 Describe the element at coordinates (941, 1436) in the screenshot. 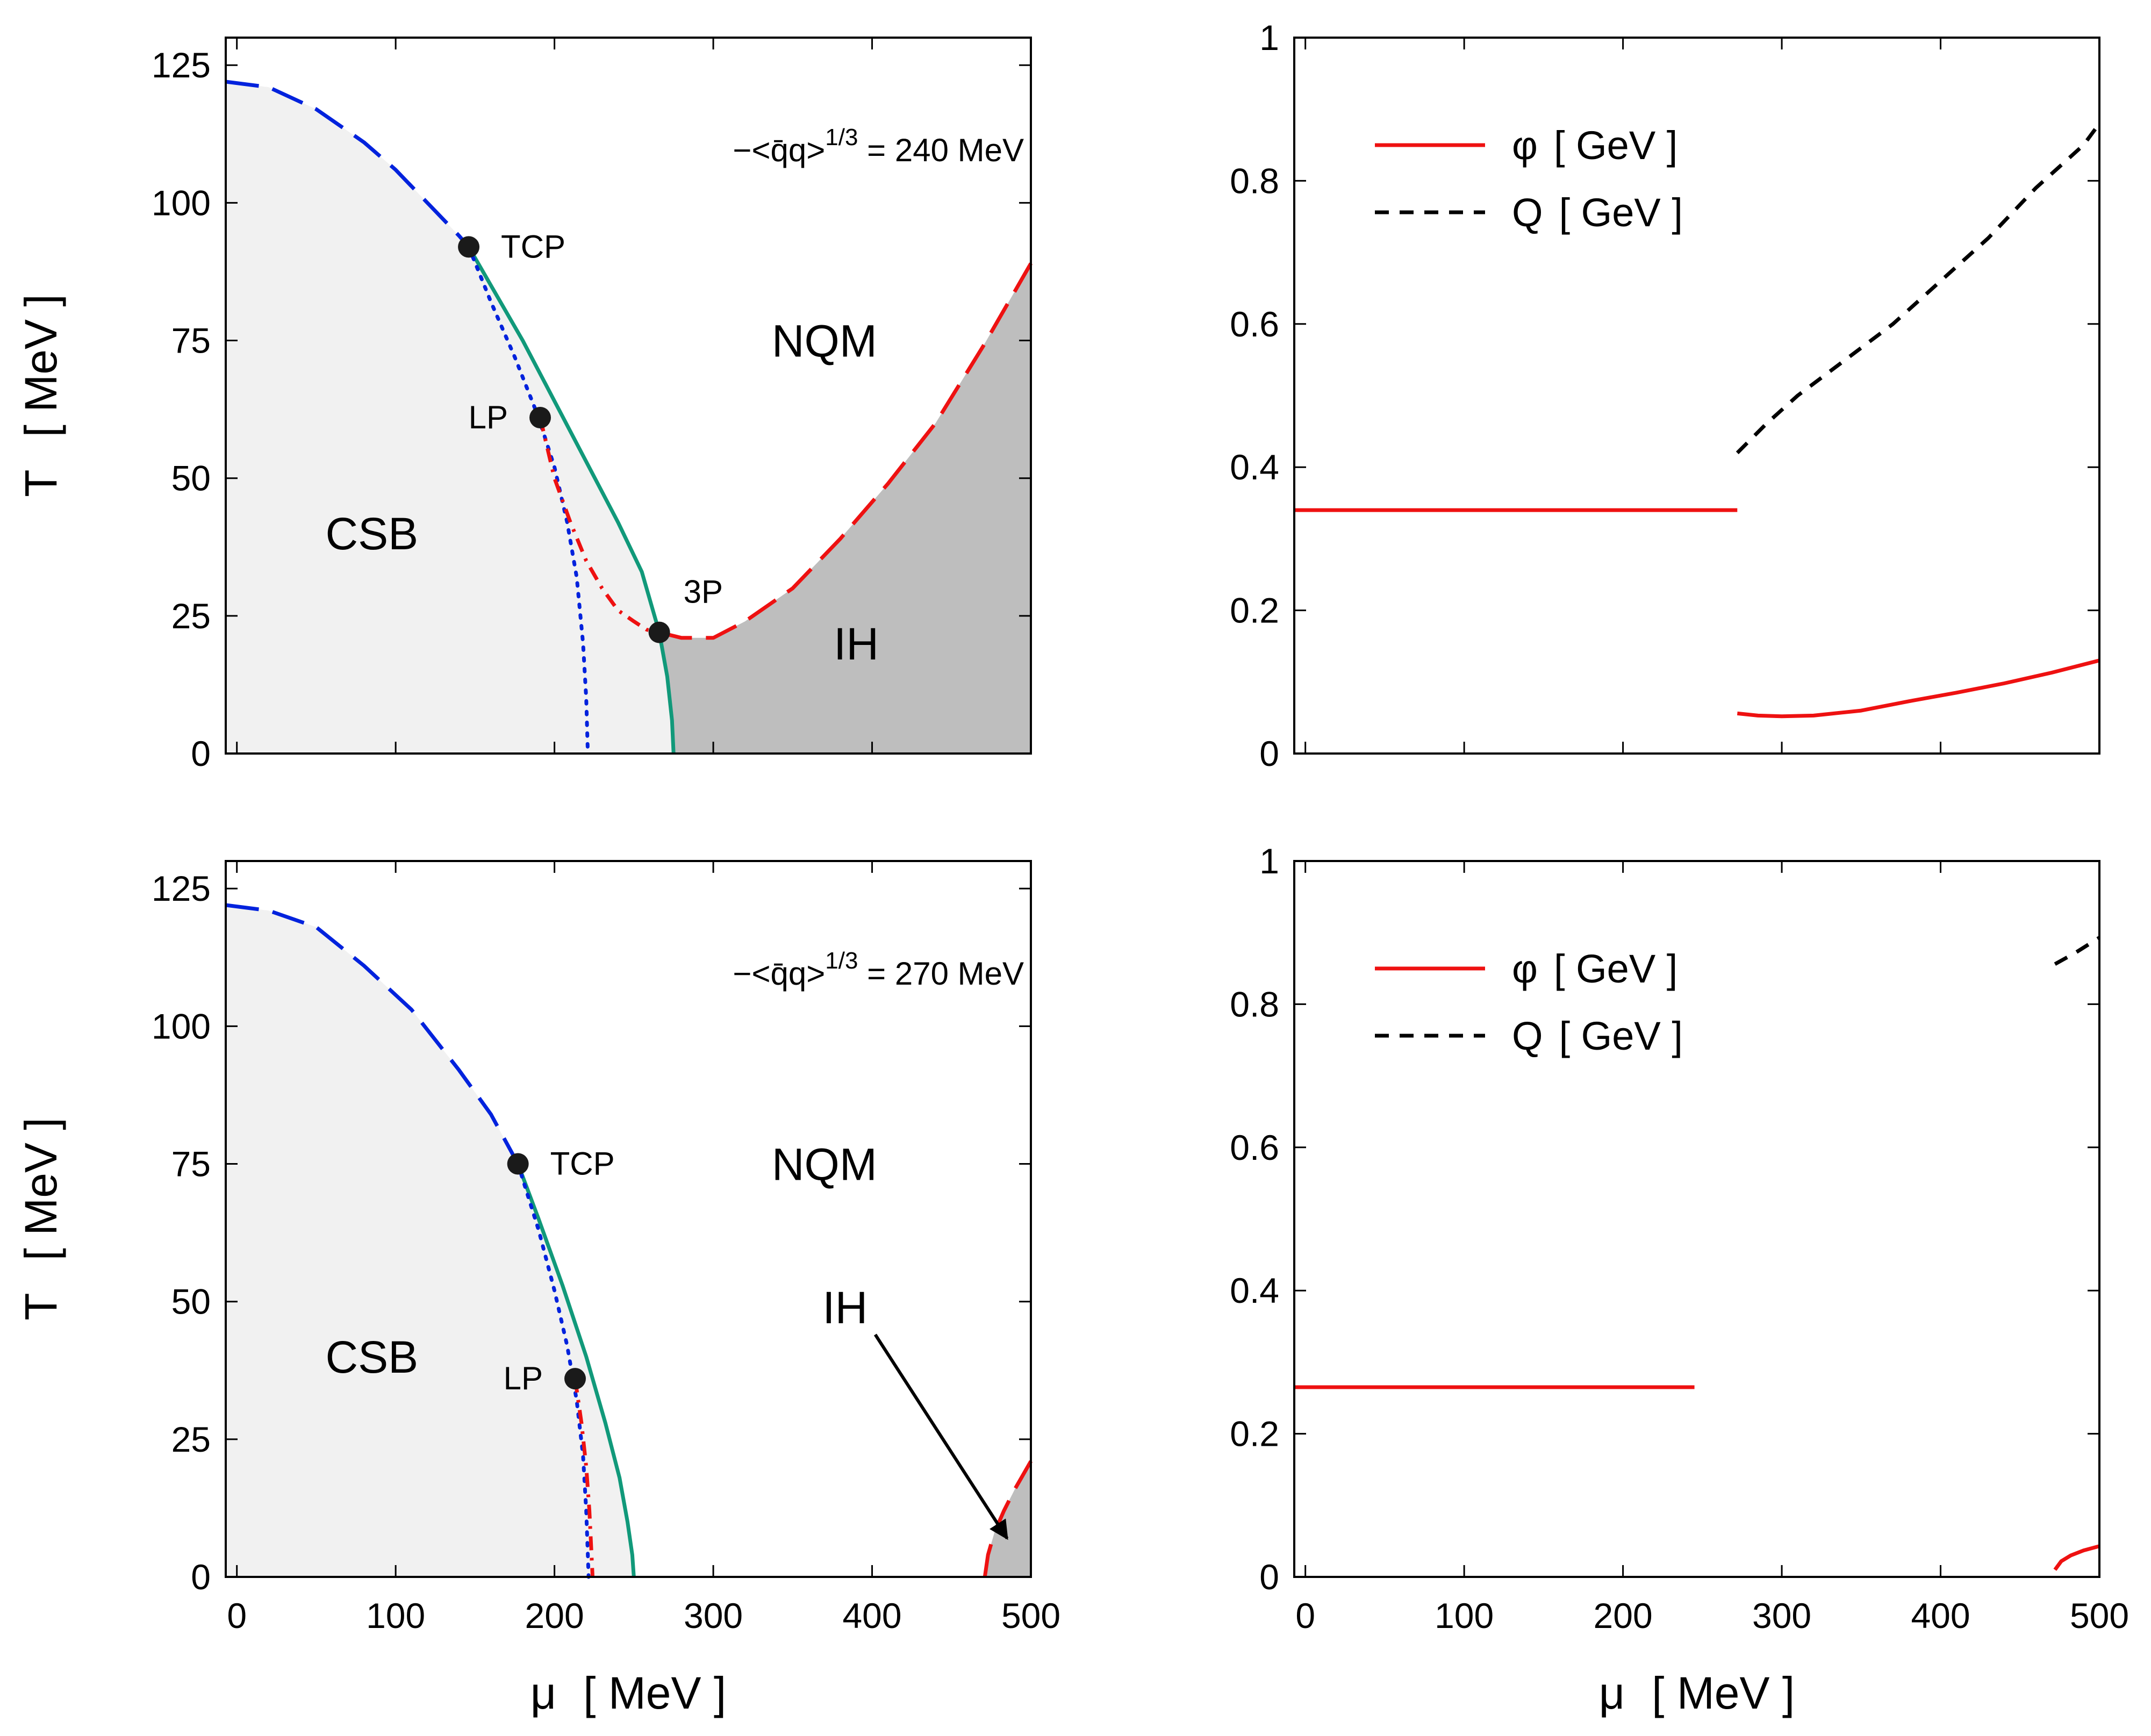

I see `ih-arrow` at that location.